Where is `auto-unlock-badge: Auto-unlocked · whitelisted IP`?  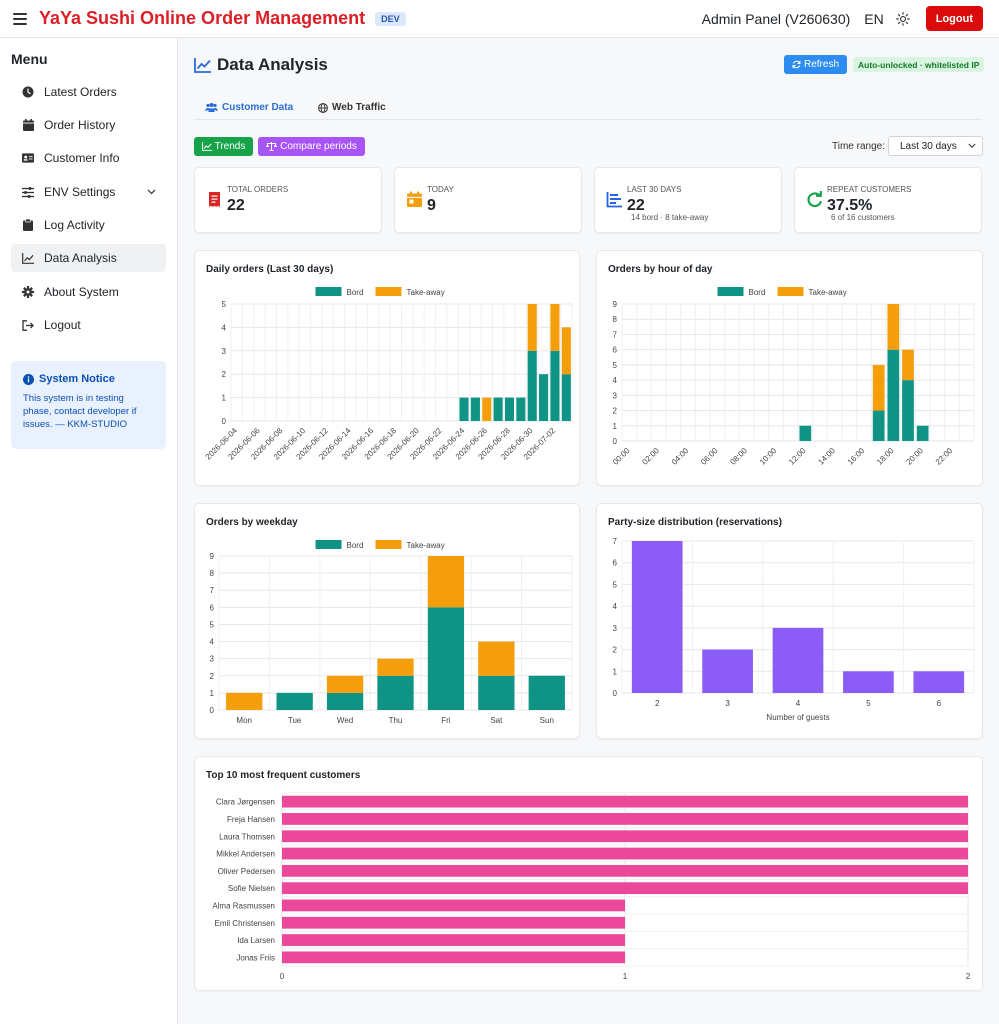
auto-unlock-badge: Auto-unlocked · whitelisted IP is located at coordinates (919, 64).